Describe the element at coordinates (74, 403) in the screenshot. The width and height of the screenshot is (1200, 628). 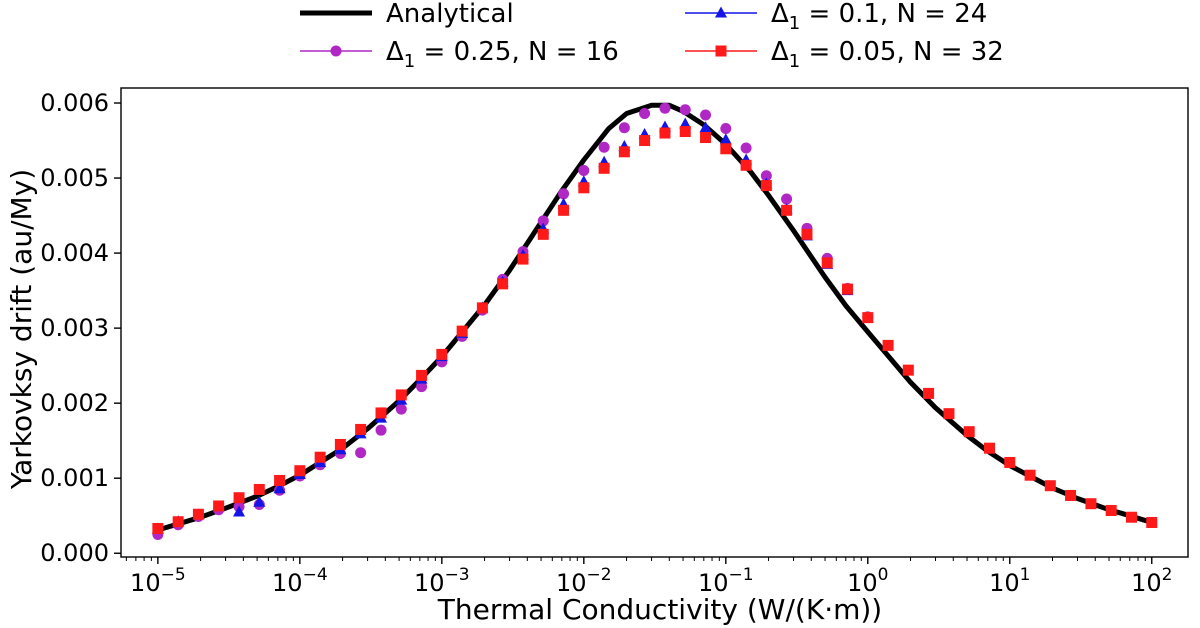
I see `y-tick-label: 0.002` at that location.